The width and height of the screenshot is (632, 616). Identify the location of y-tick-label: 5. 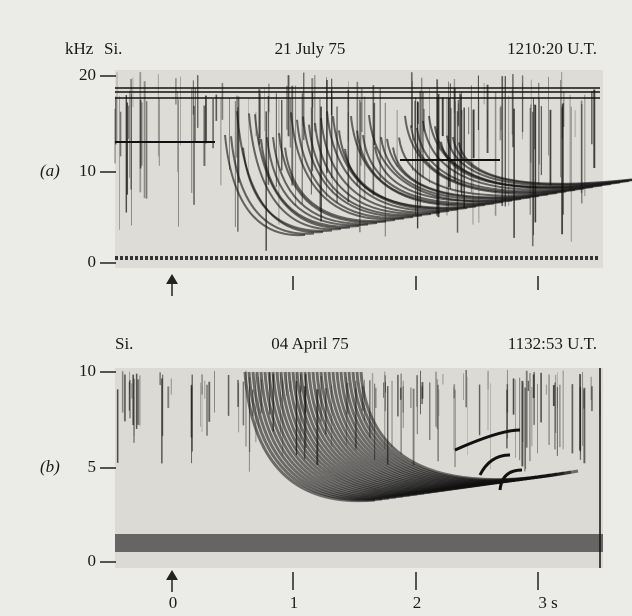
(92, 466).